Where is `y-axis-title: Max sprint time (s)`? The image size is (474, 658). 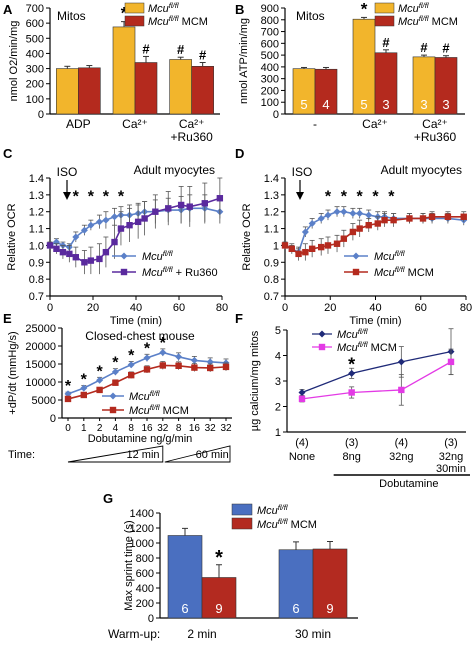 y-axis-title: Max sprint time (s) is located at coordinates (129, 565).